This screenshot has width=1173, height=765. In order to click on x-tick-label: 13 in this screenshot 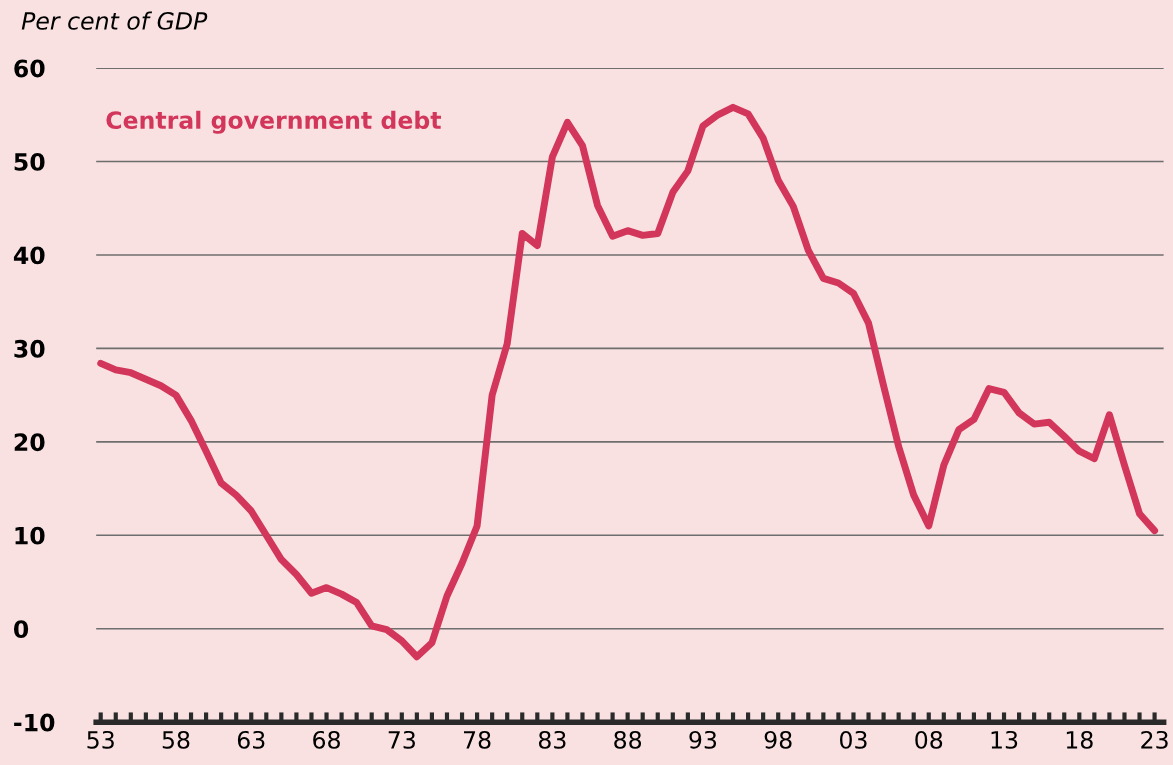, I will do `click(1004, 739)`.